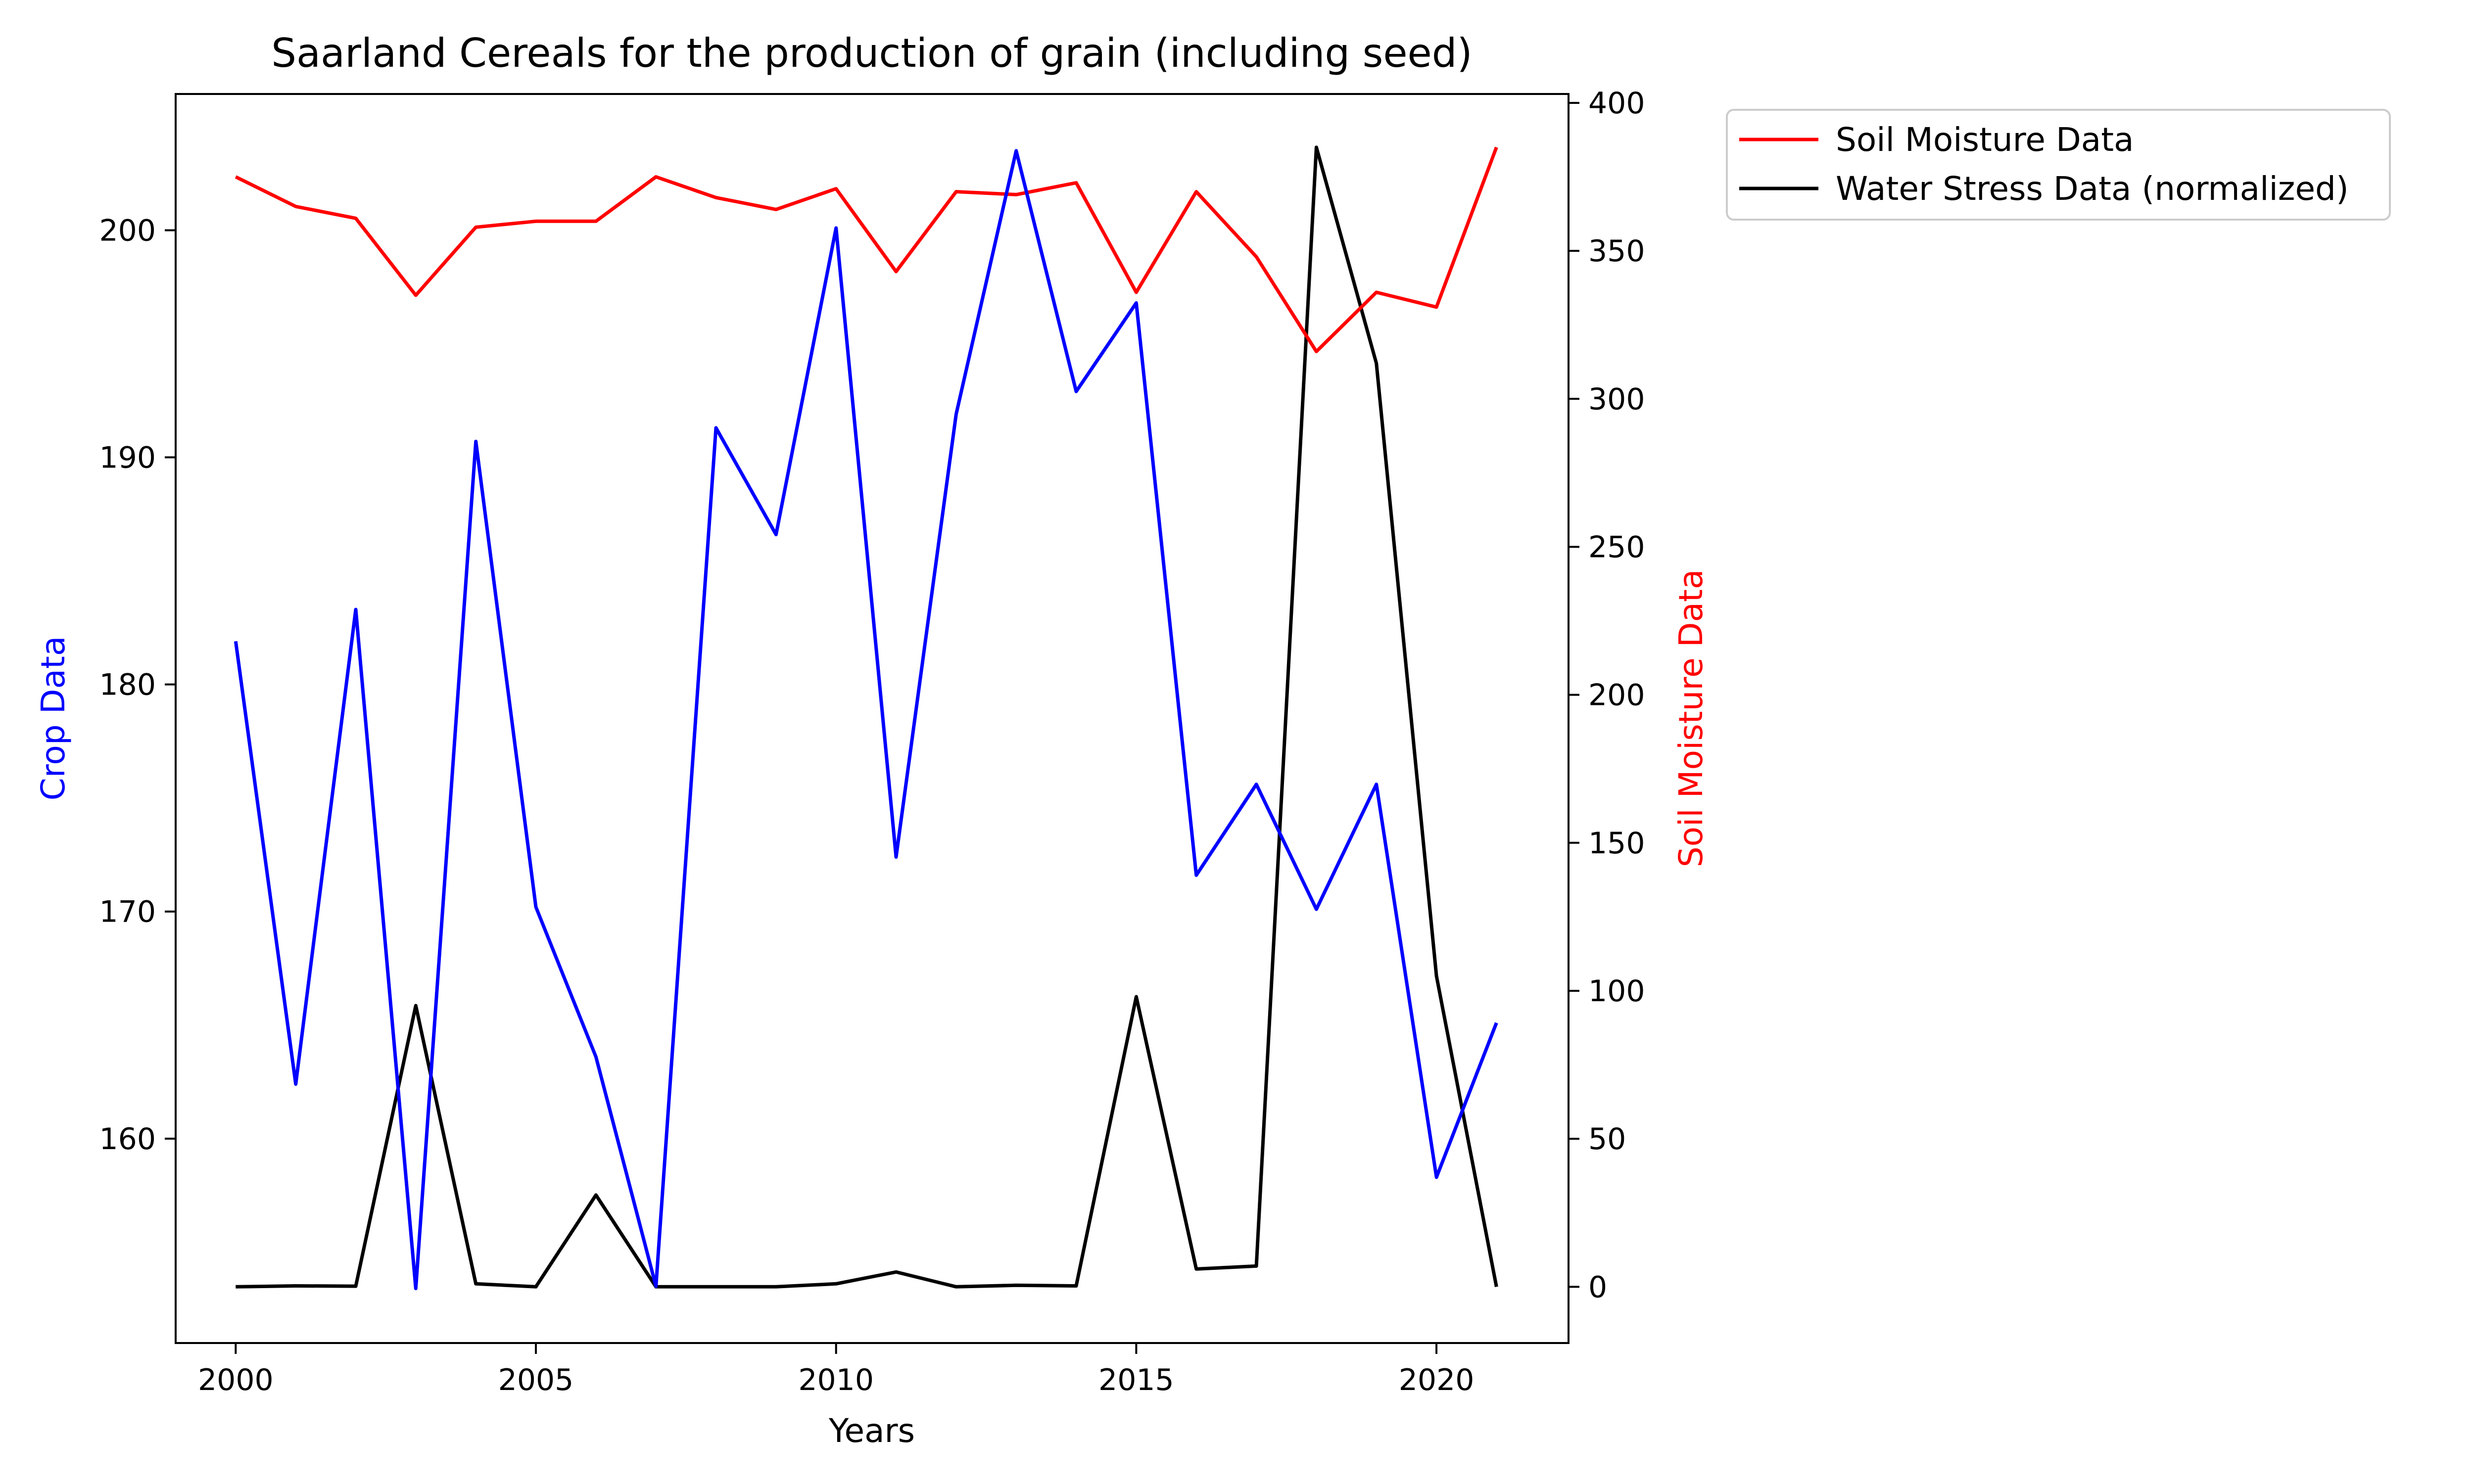 The image size is (2474, 1484). What do you see at coordinates (128, 230) in the screenshot?
I see `left-y-tick-label: 200` at bounding box center [128, 230].